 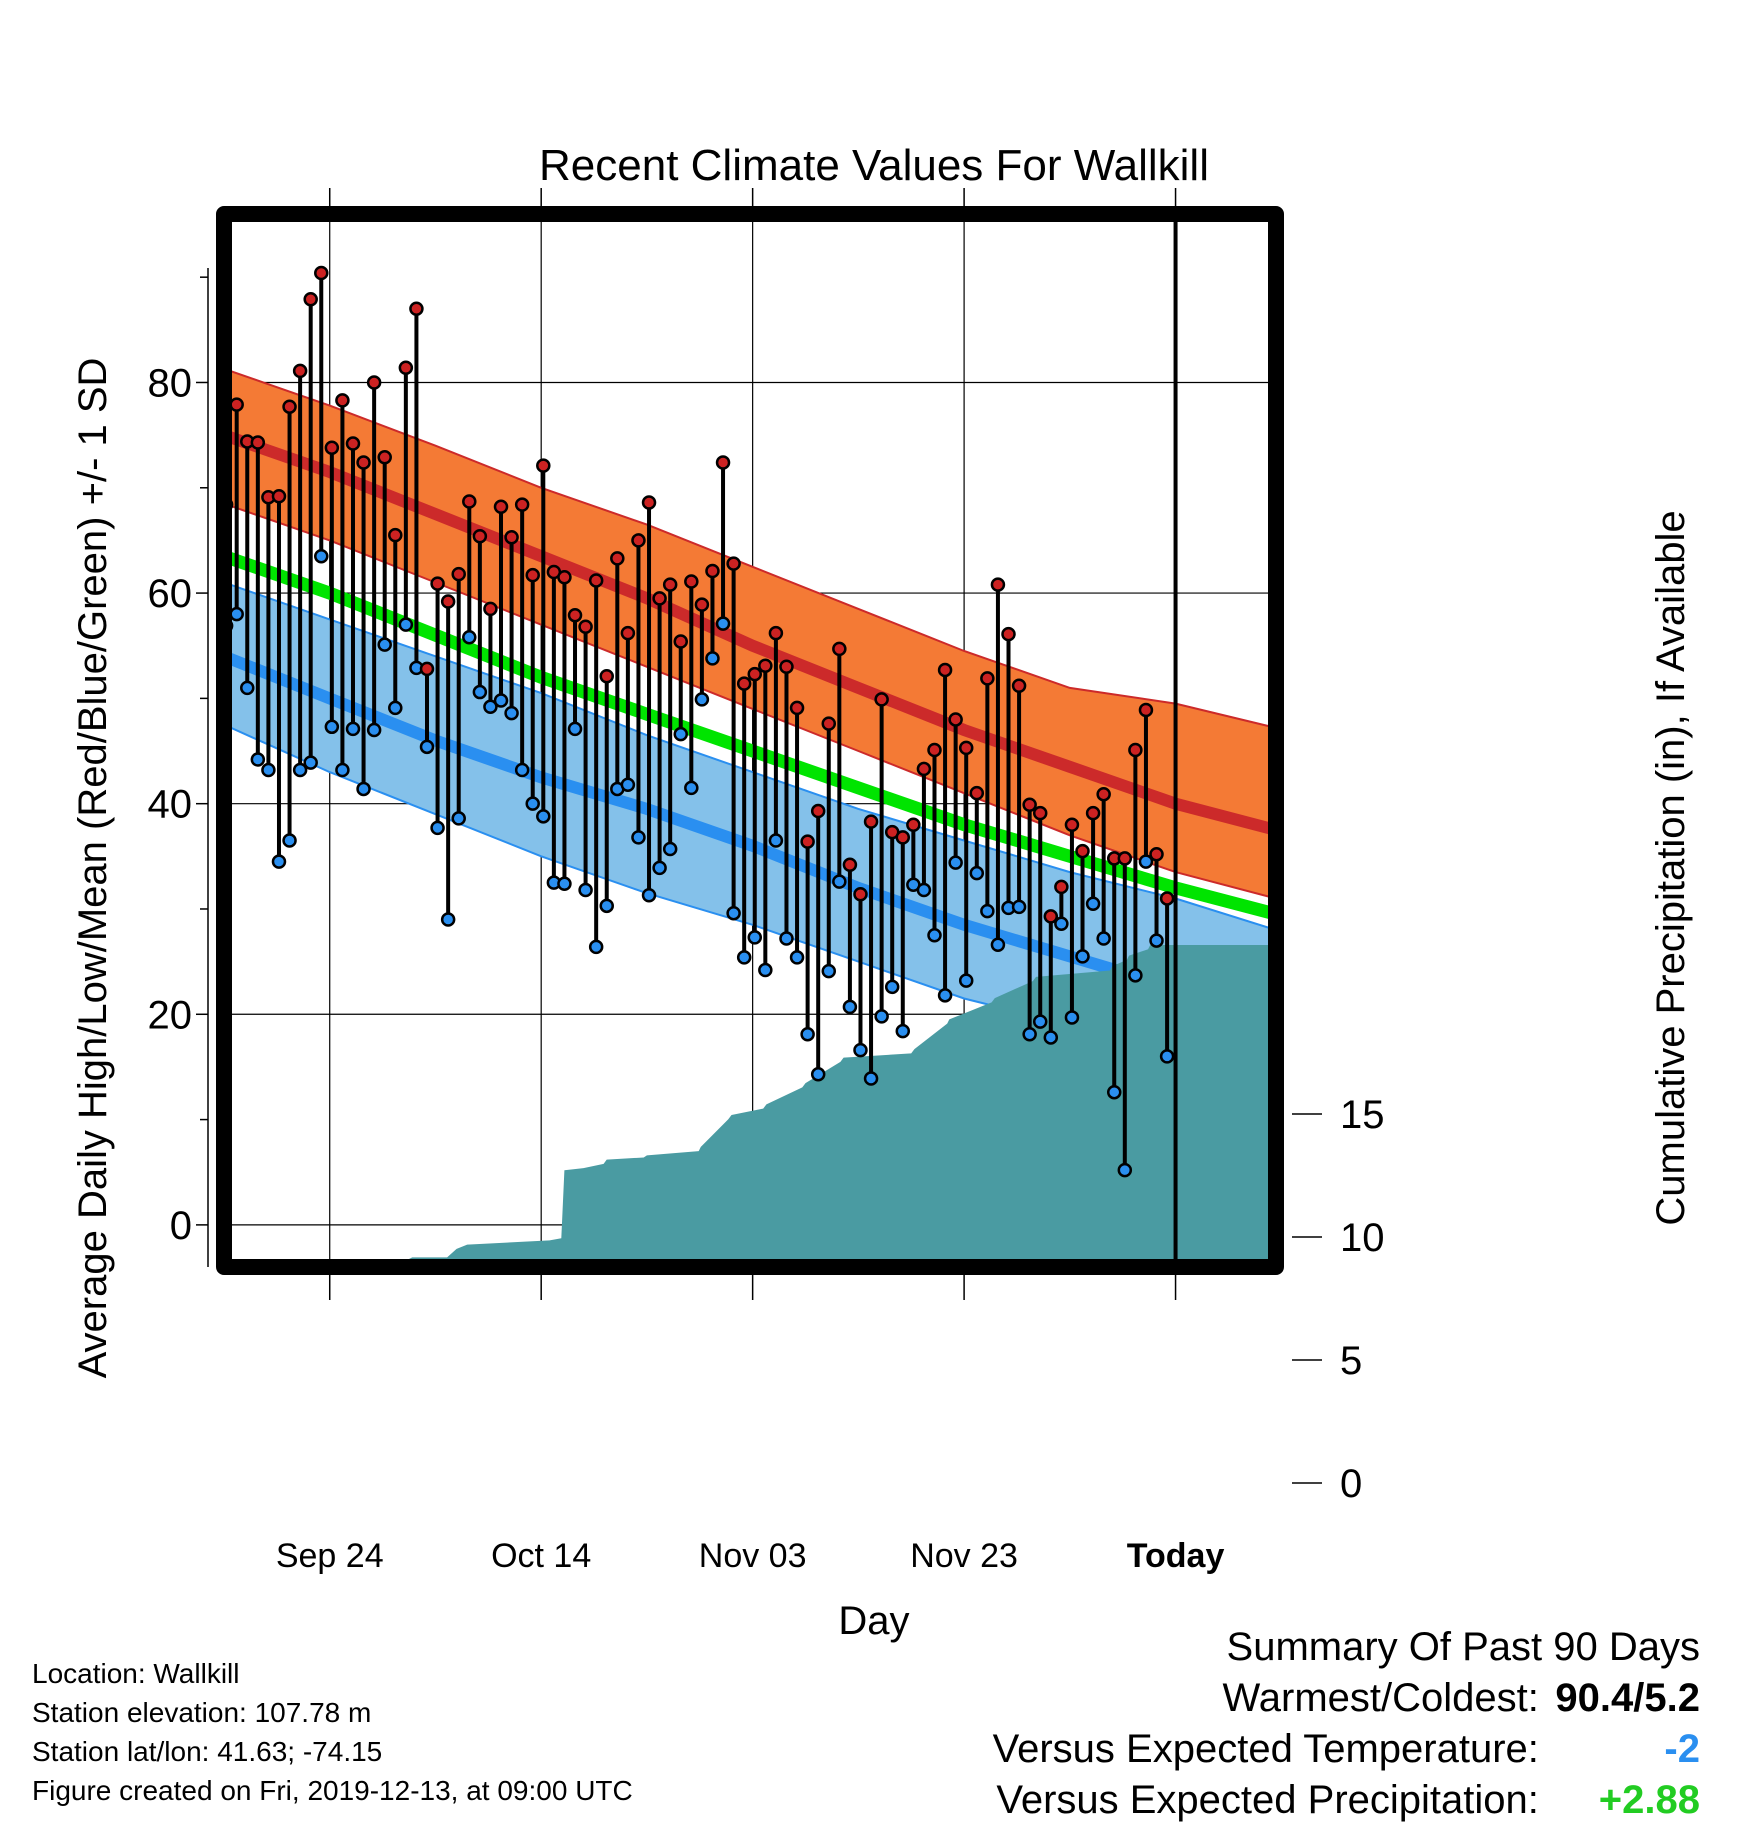 What do you see at coordinates (1351, 1361) in the screenshot?
I see `y2-tick-label: 5` at bounding box center [1351, 1361].